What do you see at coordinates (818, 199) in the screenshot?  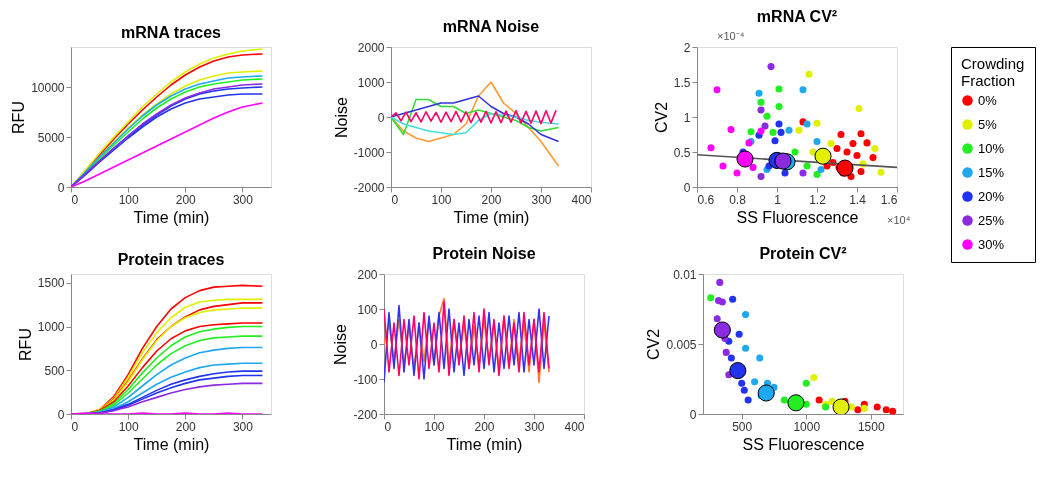 I see `x-tick-label: 1.2` at bounding box center [818, 199].